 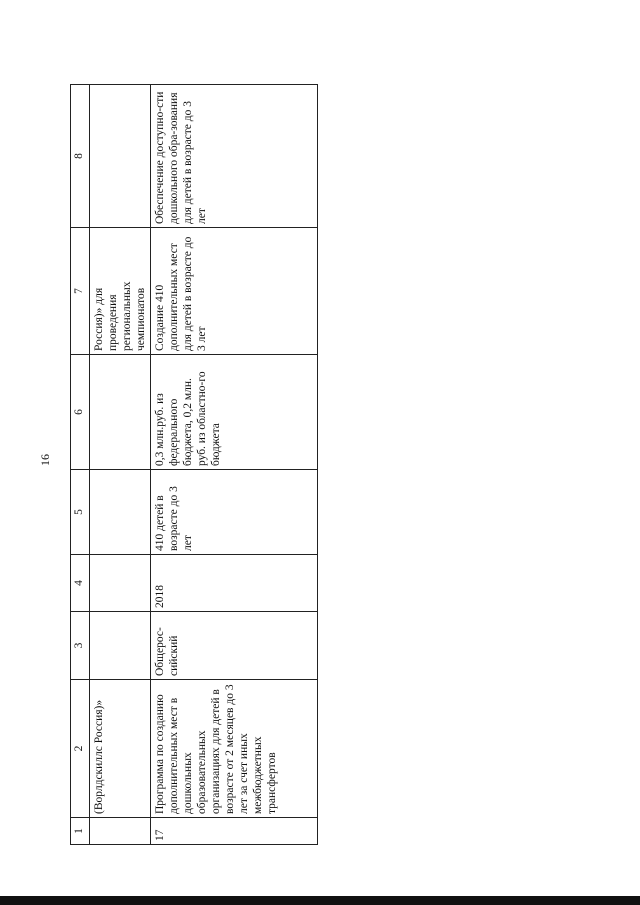 I want to click on header-cell: 8, so click(x=80, y=156).